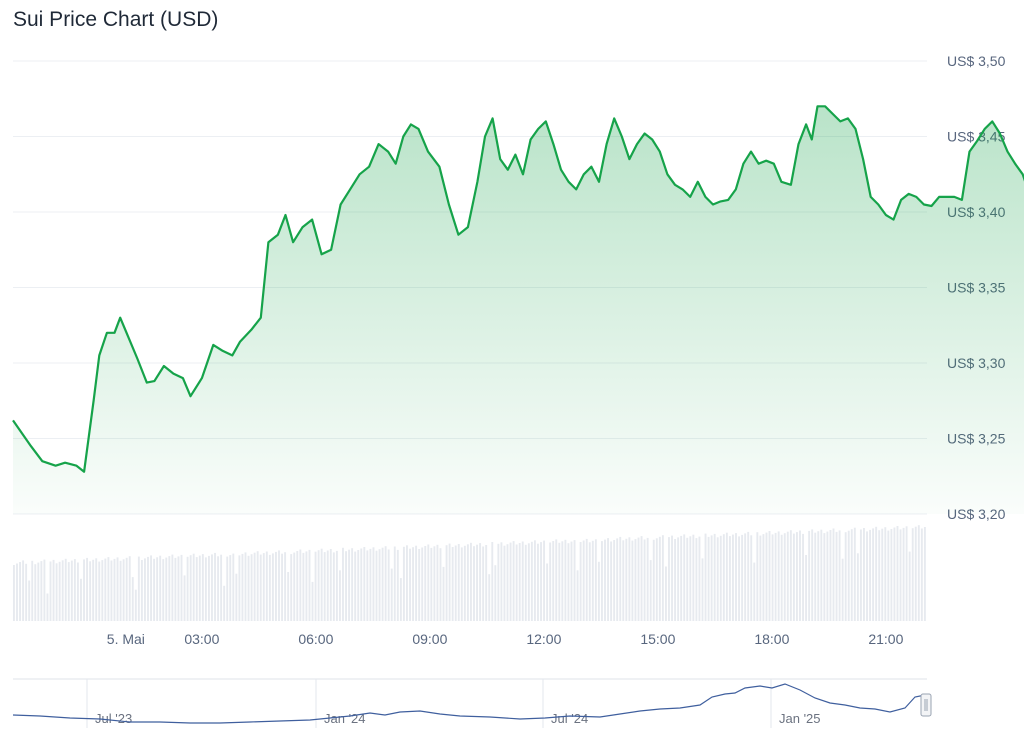 The width and height of the screenshot is (1024, 747). Describe the element at coordinates (926, 705) in the screenshot. I see `navigator-handle` at that location.